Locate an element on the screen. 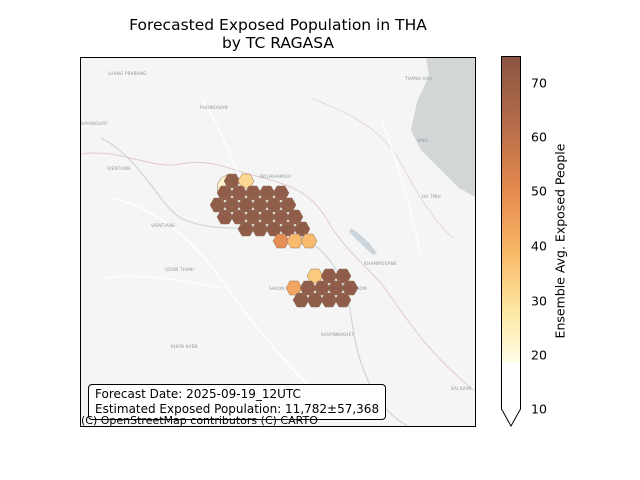 This screenshot has width=640, height=480. label-vinh: VINH is located at coordinates (422, 140).